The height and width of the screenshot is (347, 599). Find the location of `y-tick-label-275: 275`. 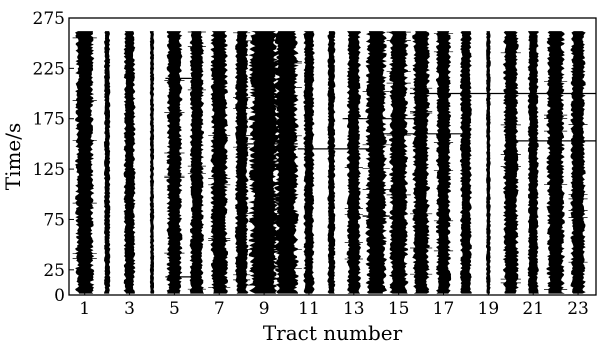

y-tick-label-275: 275 is located at coordinates (49, 19).